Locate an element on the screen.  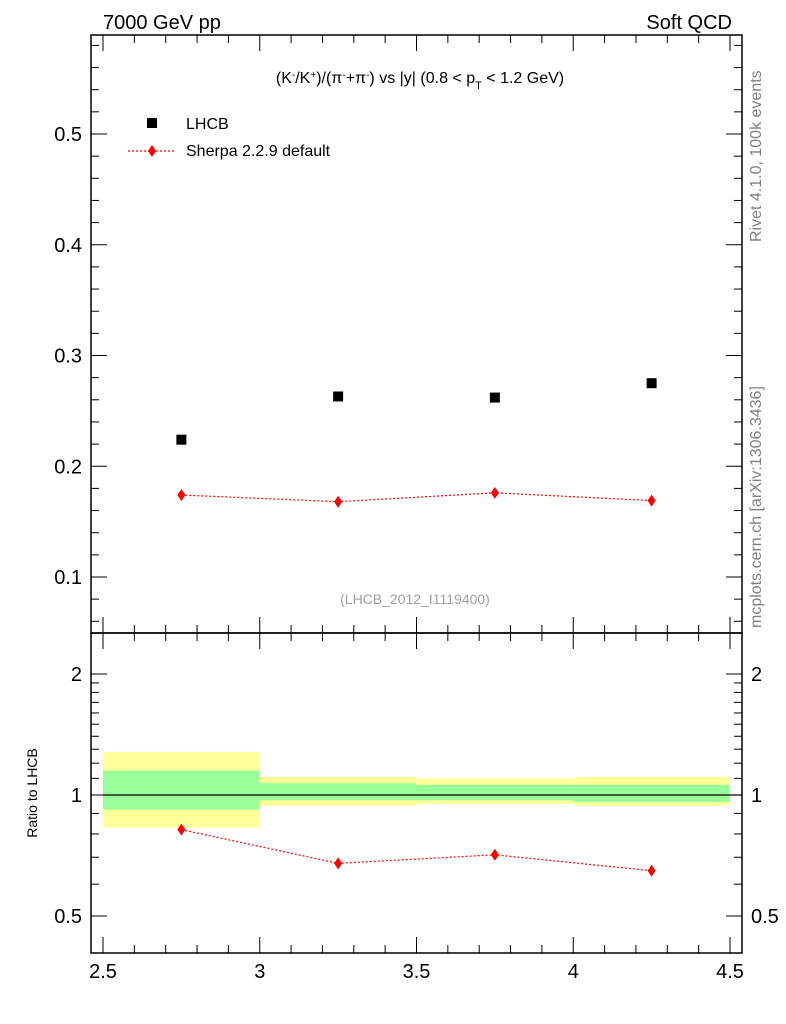
rivet-label: Rivet 4.1.0, 100k events is located at coordinates (756, 156).